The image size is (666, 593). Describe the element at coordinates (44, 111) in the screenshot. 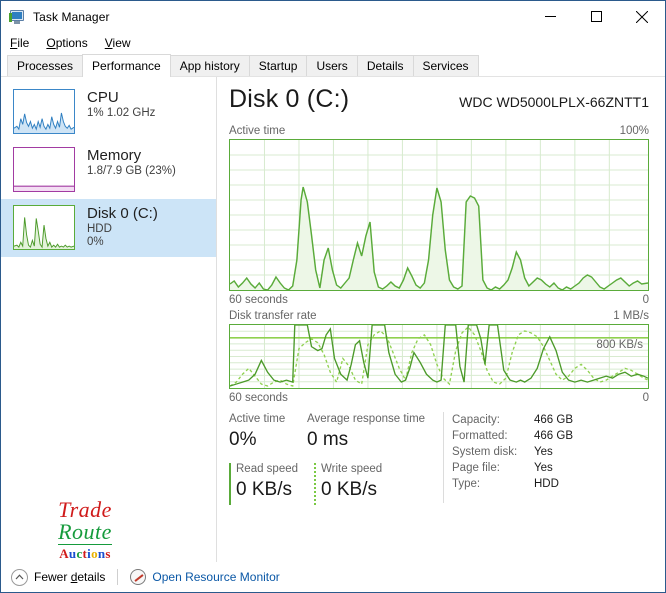

I see `cpu-mini-graph` at that location.